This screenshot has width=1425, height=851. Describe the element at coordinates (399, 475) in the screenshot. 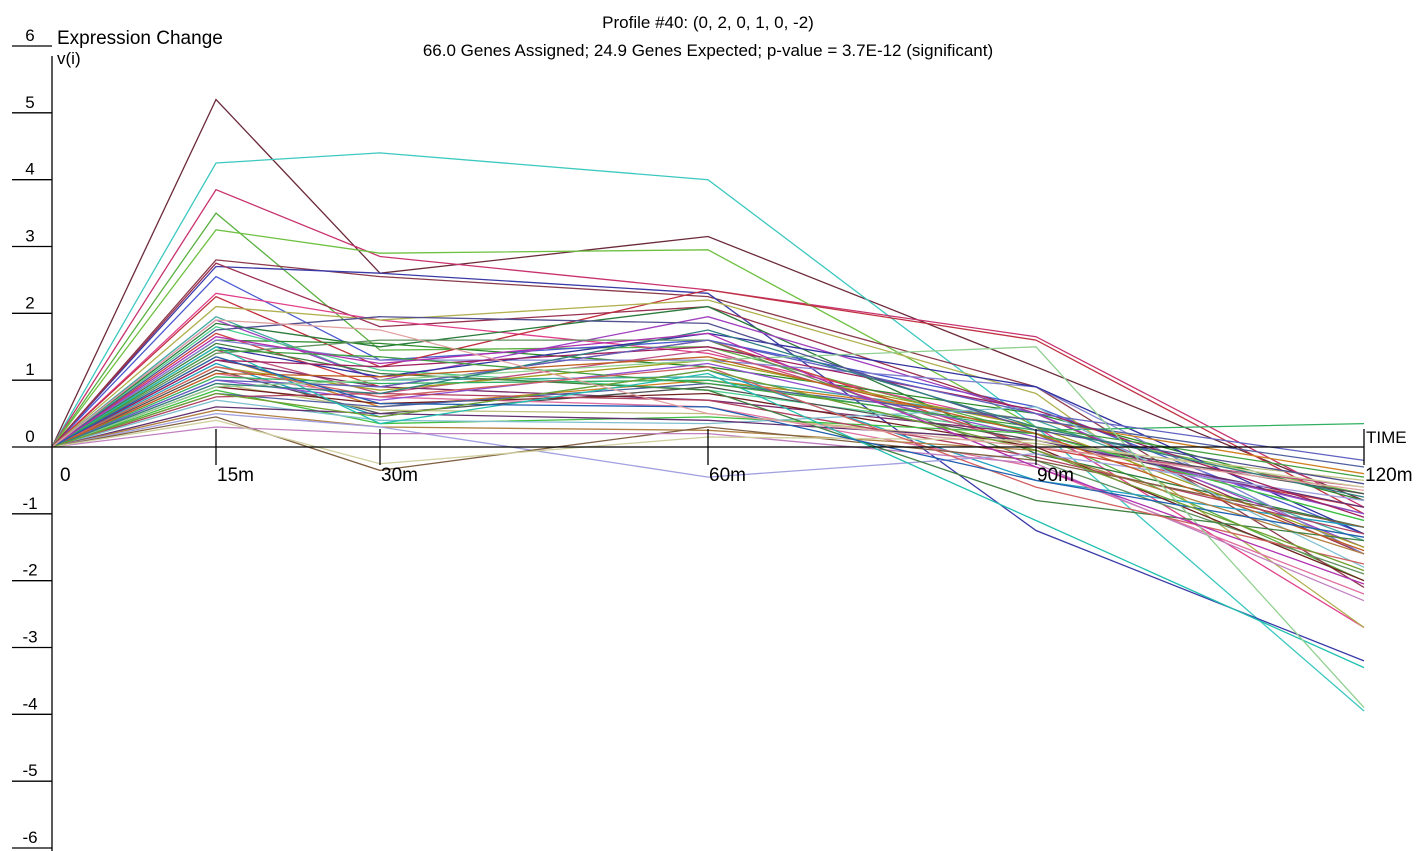

I see `x-tick-label: 30m` at that location.